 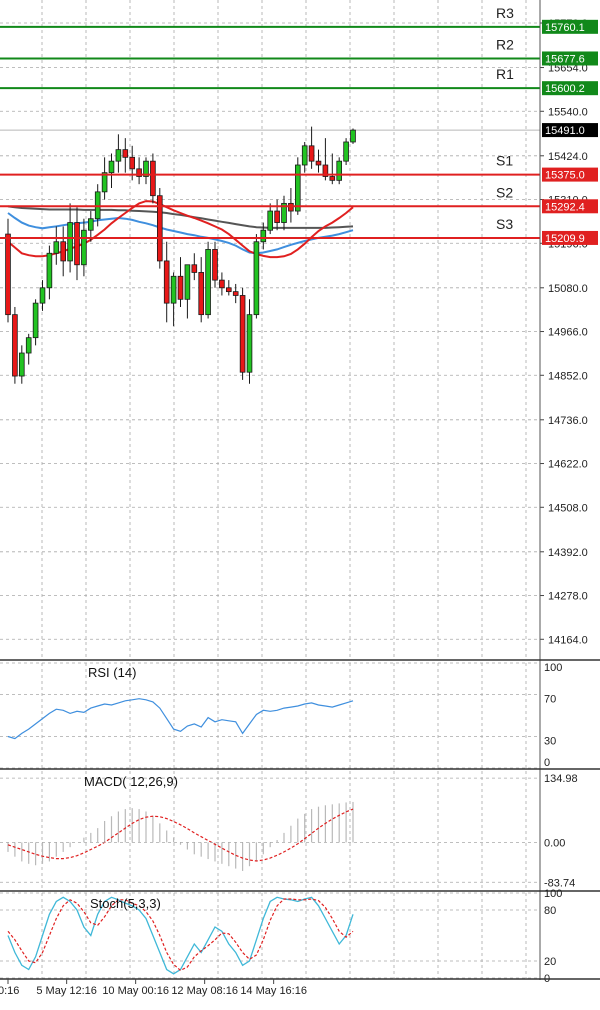 What do you see at coordinates (131, 781) in the screenshot?
I see `macd-title: MACD( 12,26,9)` at bounding box center [131, 781].